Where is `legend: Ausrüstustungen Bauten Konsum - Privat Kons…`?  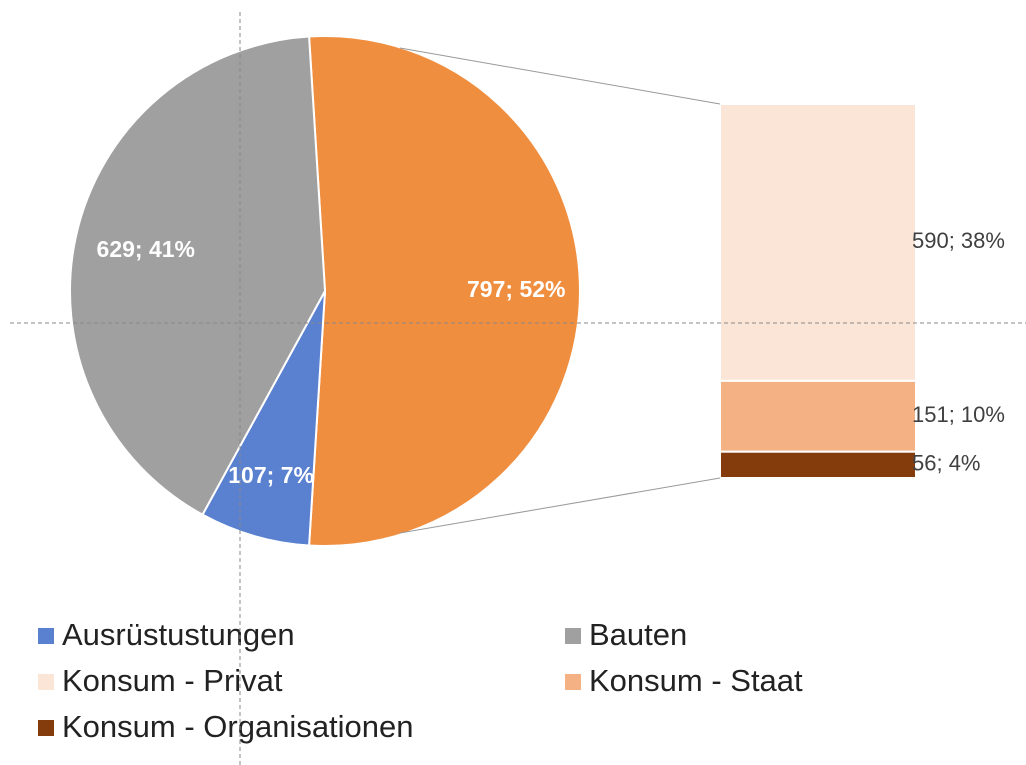
legend: Ausrüstustungen Bauten Konsum - Privat Kons… is located at coordinates (420, 680).